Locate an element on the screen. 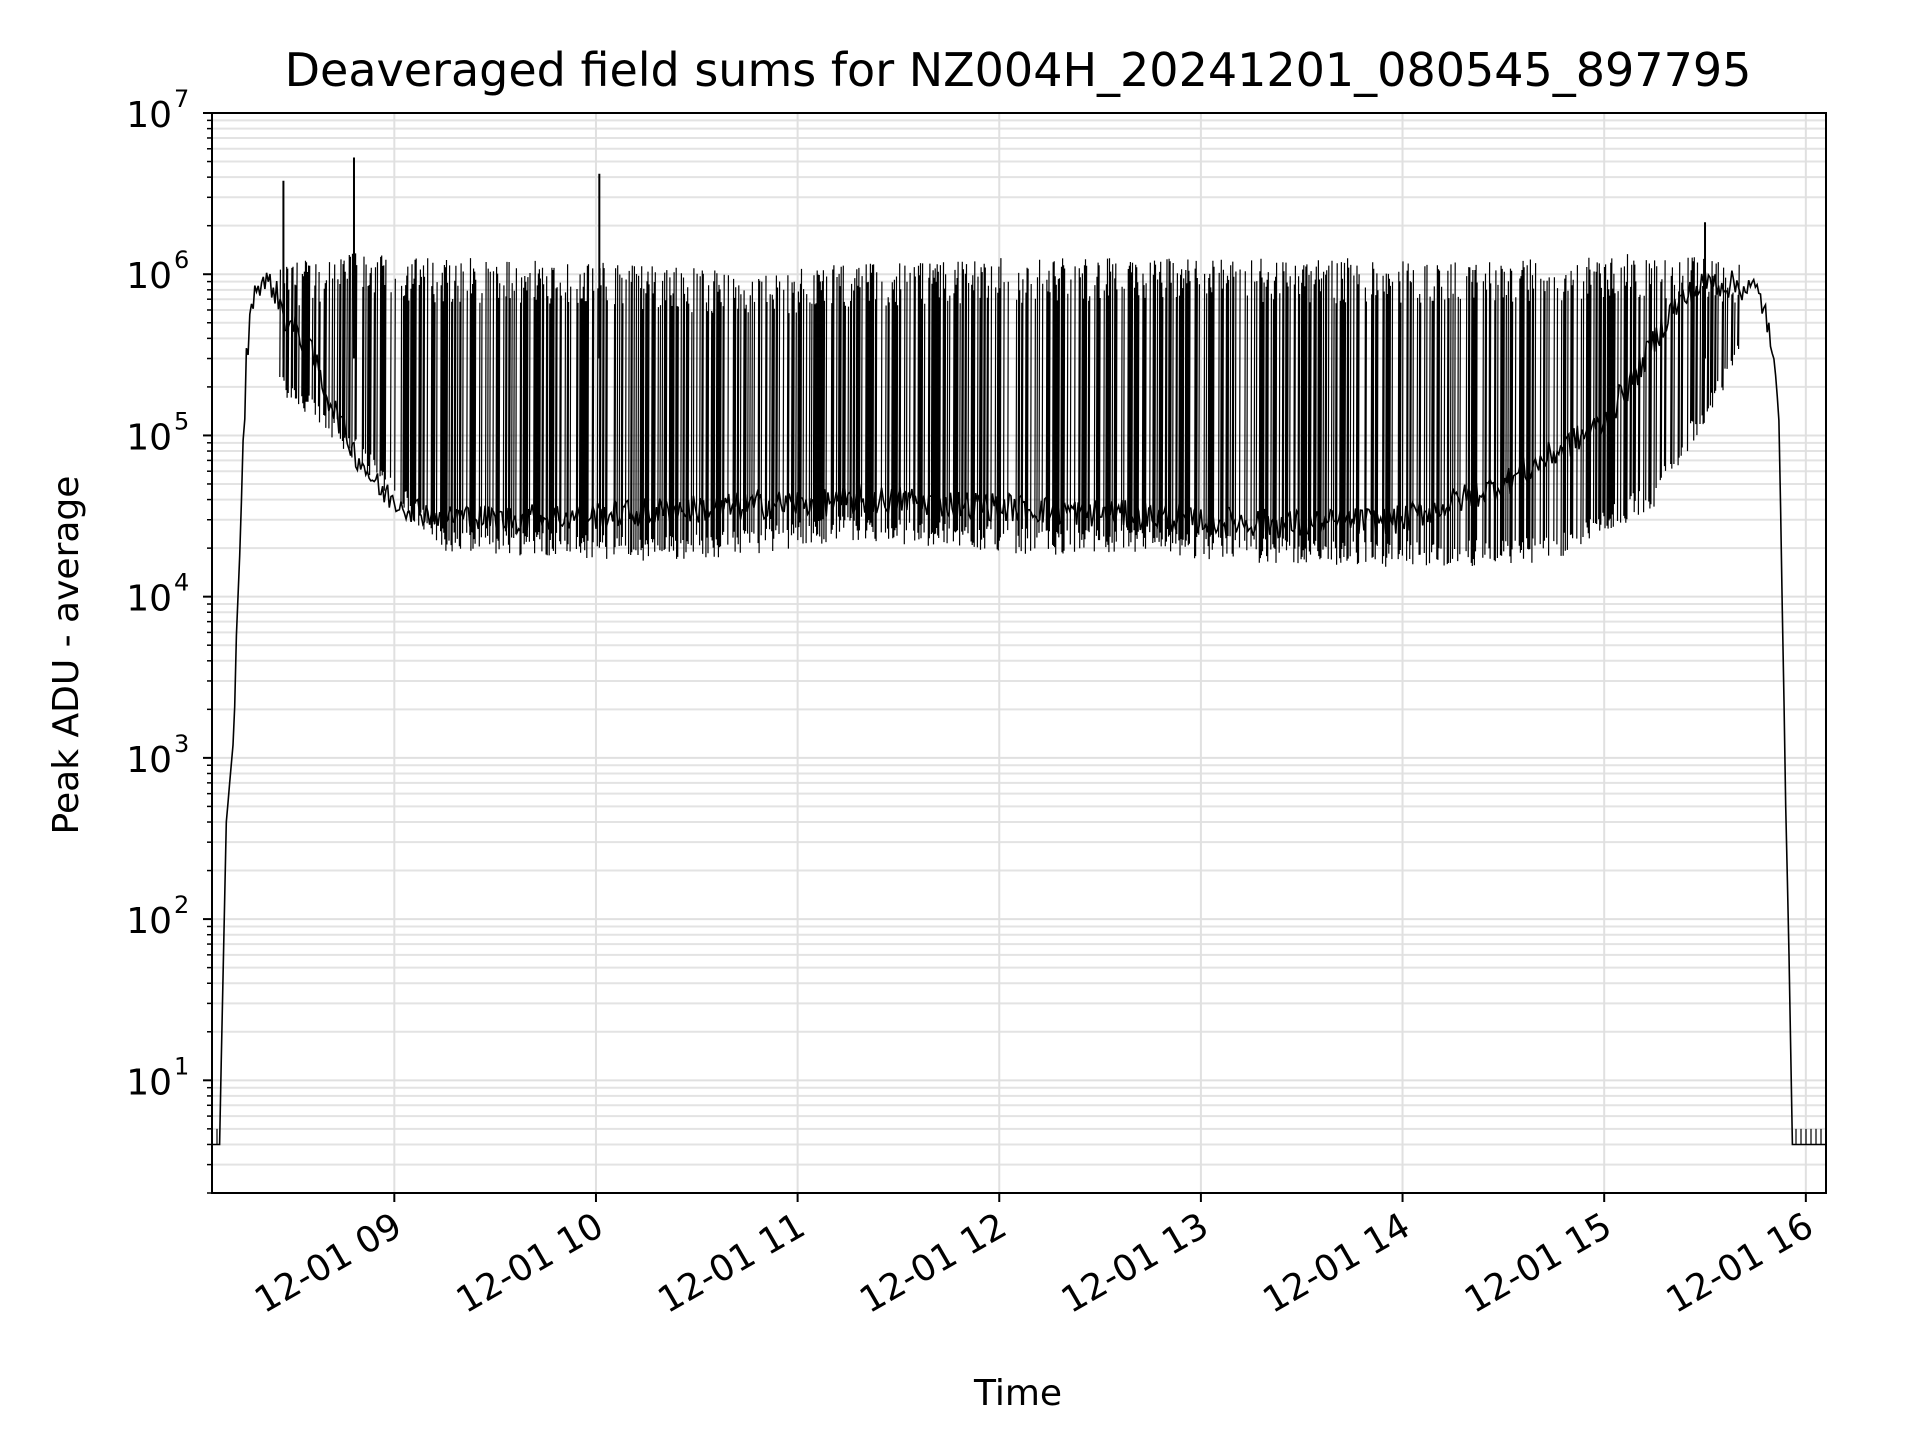 The width and height of the screenshot is (1920, 1440). y-tick-exponent: 7 is located at coordinates (181, 99).